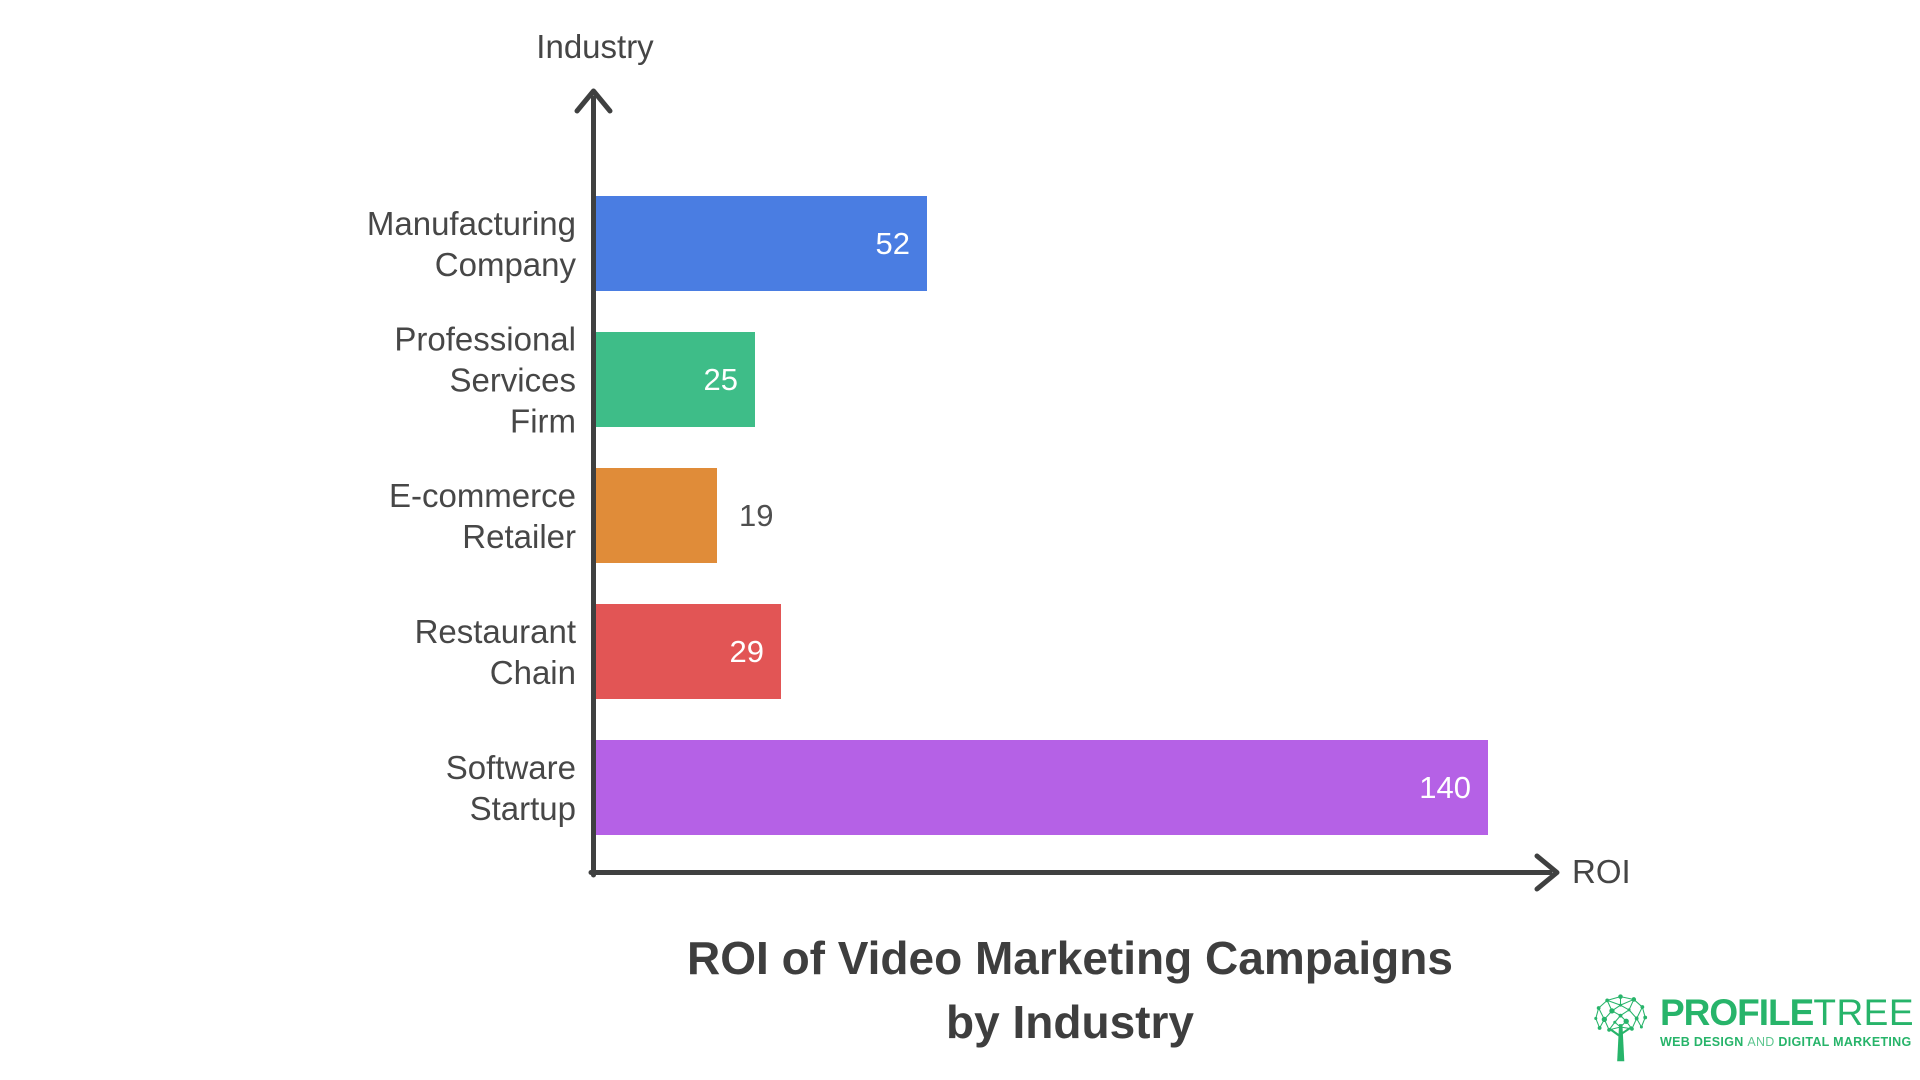 The width and height of the screenshot is (1920, 1080). I want to click on y-axis-title: Industry, so click(595, 46).